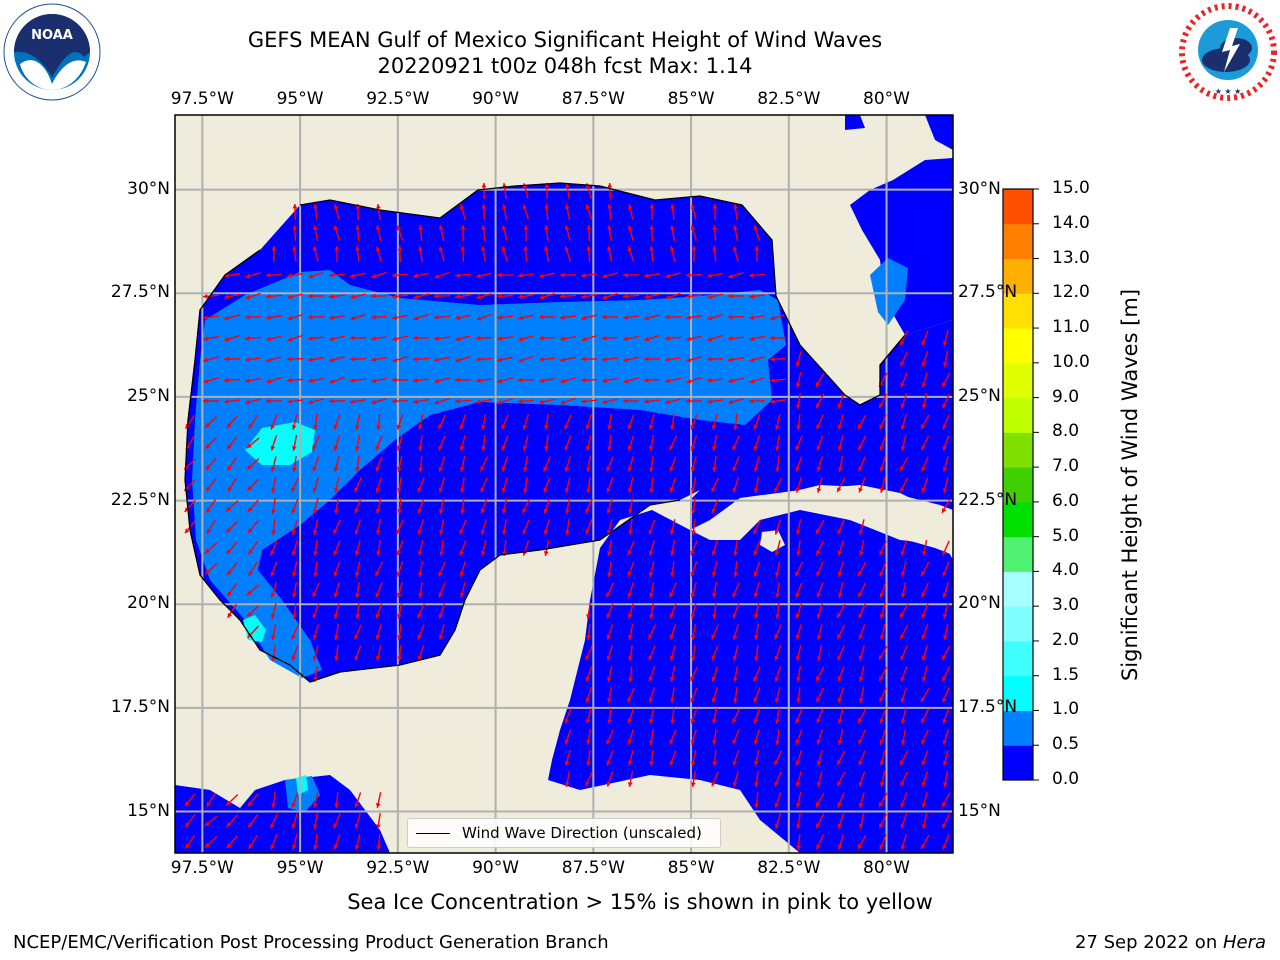 Image resolution: width=1280 pixels, height=960 pixels. I want to click on footer-date-text: 27 Sep 2022 on, so click(1149, 942).